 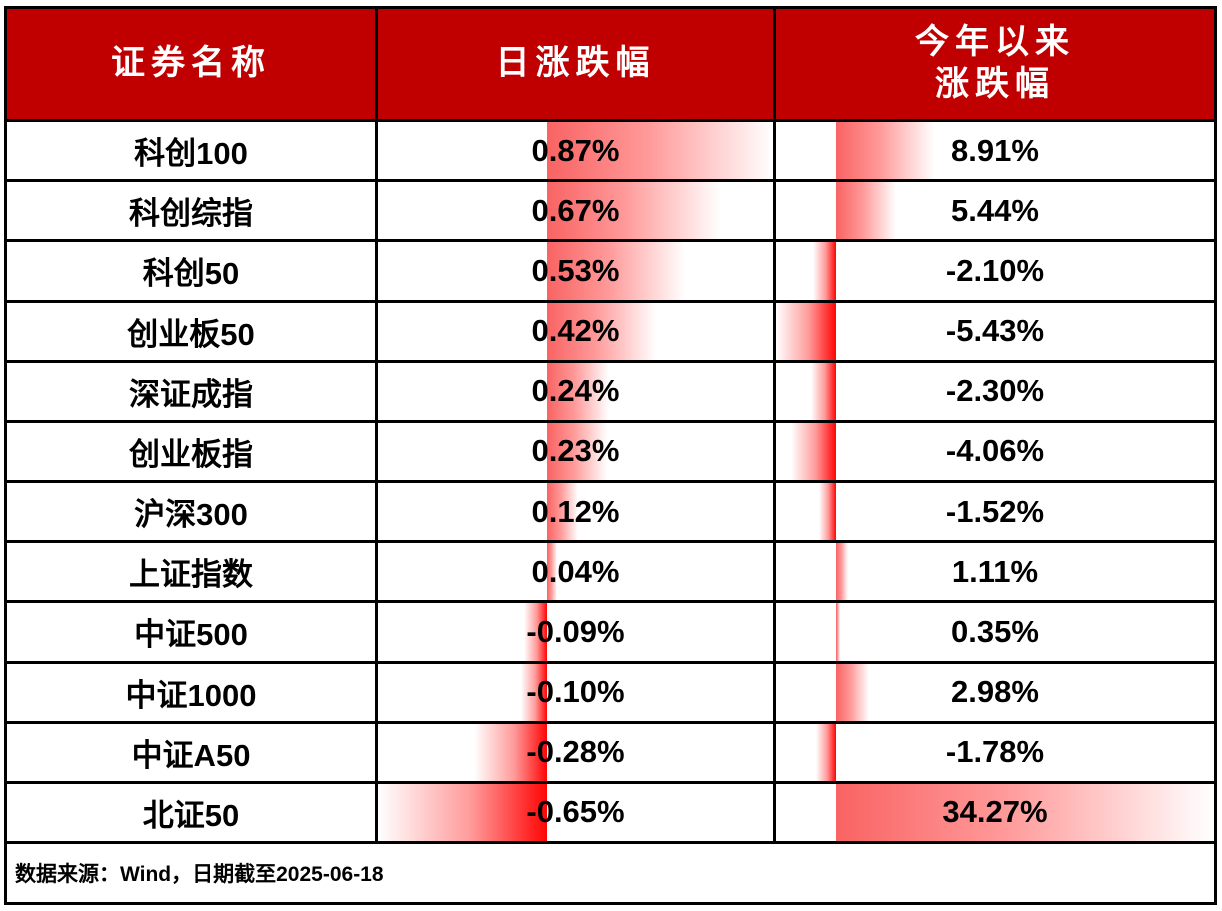 I want to click on table-row: 沪深300 0.12% -1.52%, so click(x=610, y=510).